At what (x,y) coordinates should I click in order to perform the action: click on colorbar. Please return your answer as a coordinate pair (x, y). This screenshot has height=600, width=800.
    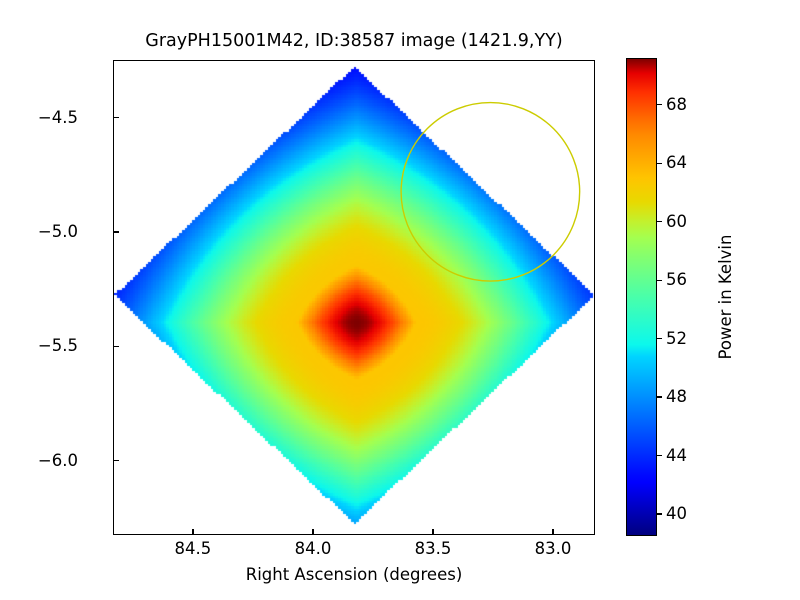
    Looking at the image, I should click on (641, 297).